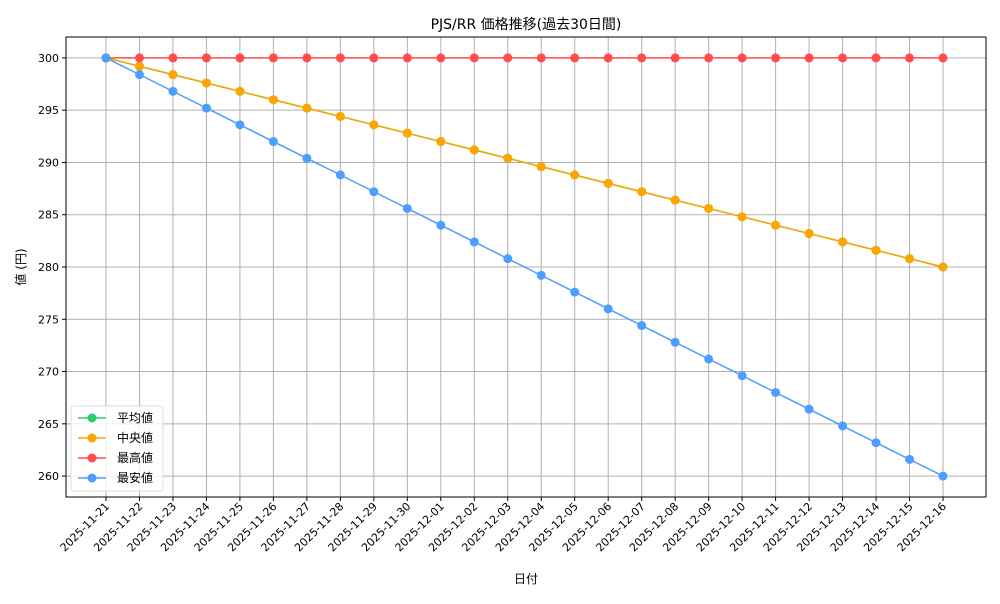 The image size is (1000, 604). Describe the element at coordinates (48, 267) in the screenshot. I see `y-tick-label: 280` at that location.